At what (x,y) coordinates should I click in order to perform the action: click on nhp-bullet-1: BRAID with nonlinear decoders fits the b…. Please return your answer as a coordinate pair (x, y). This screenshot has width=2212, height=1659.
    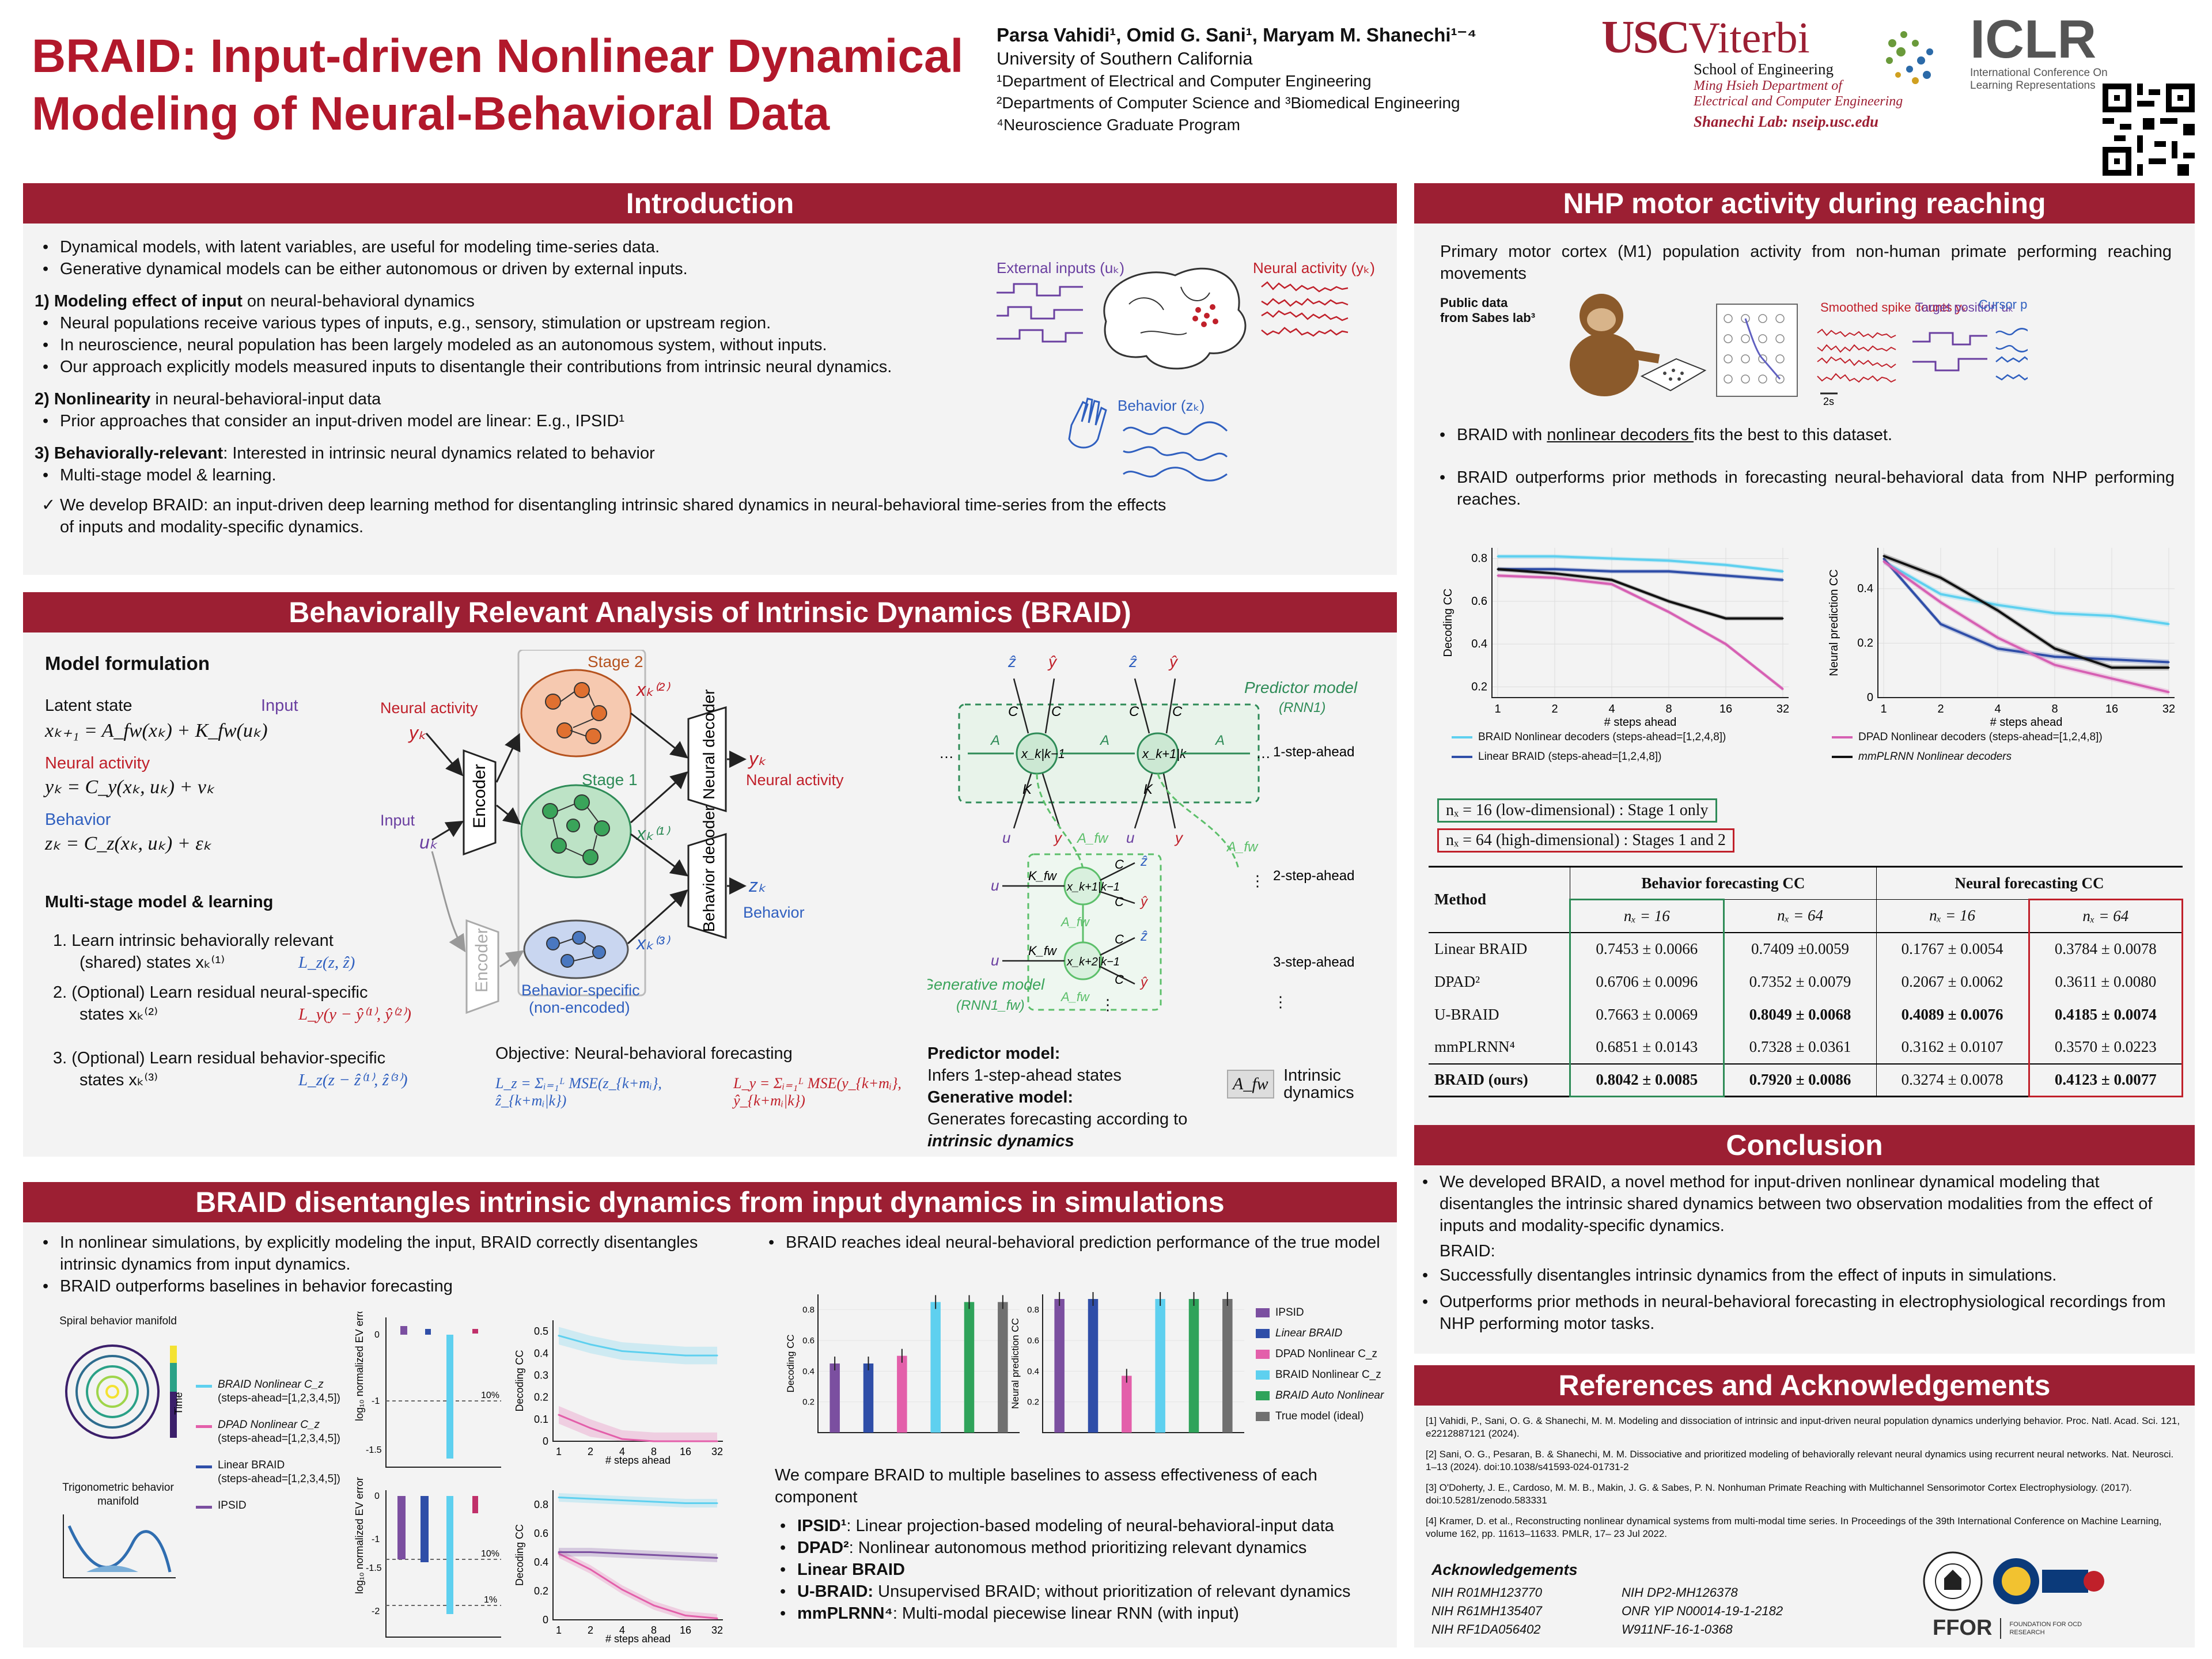
    Looking at the image, I should click on (1803, 435).